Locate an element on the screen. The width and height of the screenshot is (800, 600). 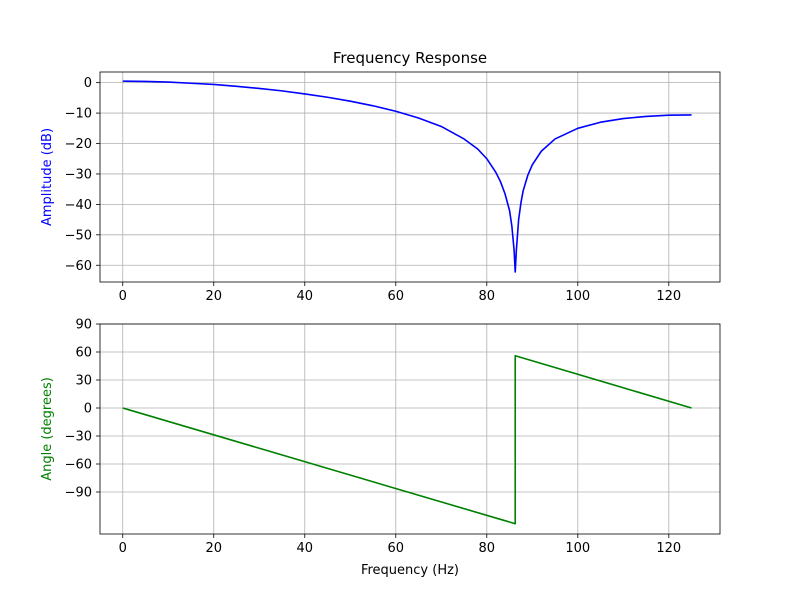
phase-x-tick-label: 60 is located at coordinates (396, 548).